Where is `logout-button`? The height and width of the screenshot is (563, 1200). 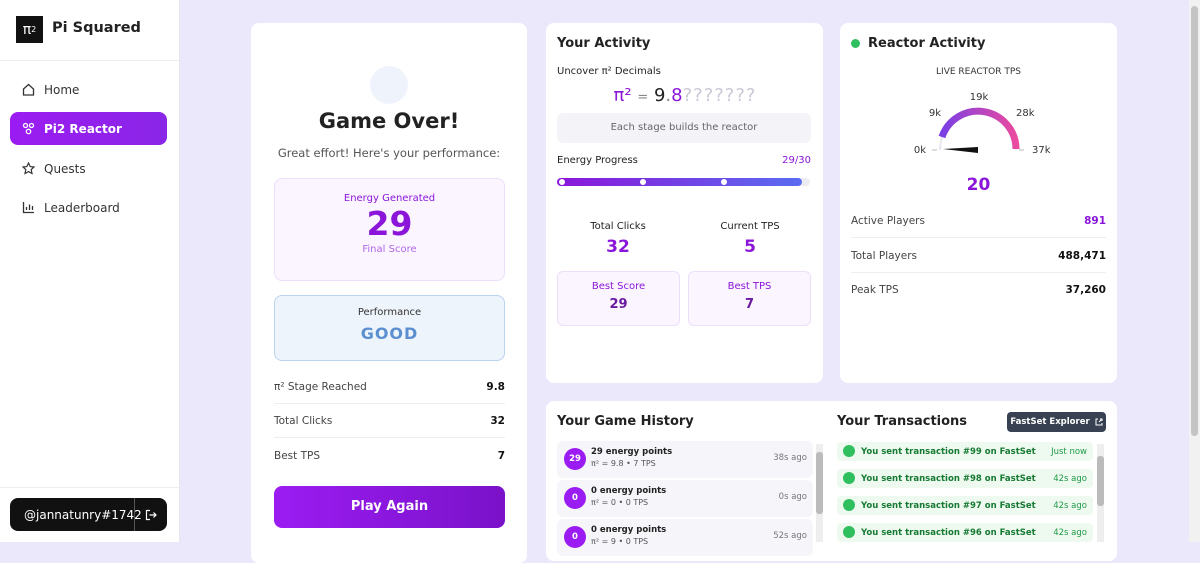 logout-button is located at coordinates (150, 514).